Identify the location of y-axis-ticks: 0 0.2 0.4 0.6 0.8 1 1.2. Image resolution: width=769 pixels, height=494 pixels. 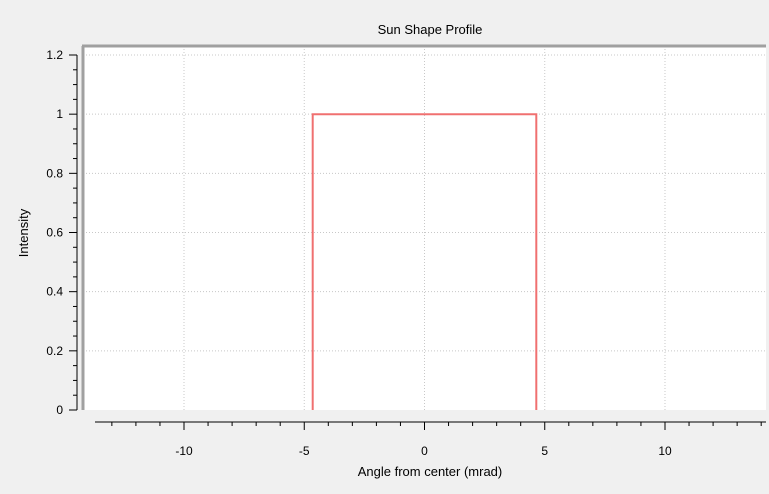
(61, 232).